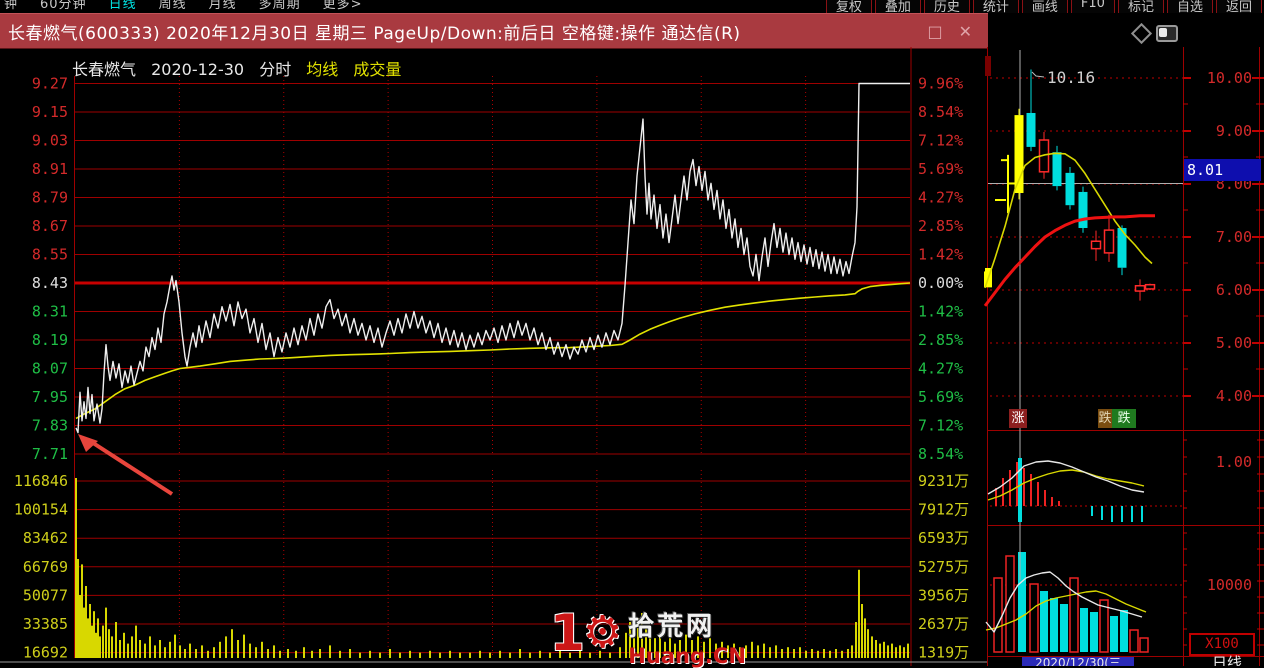 Image resolution: width=1264 pixels, height=668 pixels. Describe the element at coordinates (172, 6) in the screenshot. I see `menu-item-3: 周线` at that location.